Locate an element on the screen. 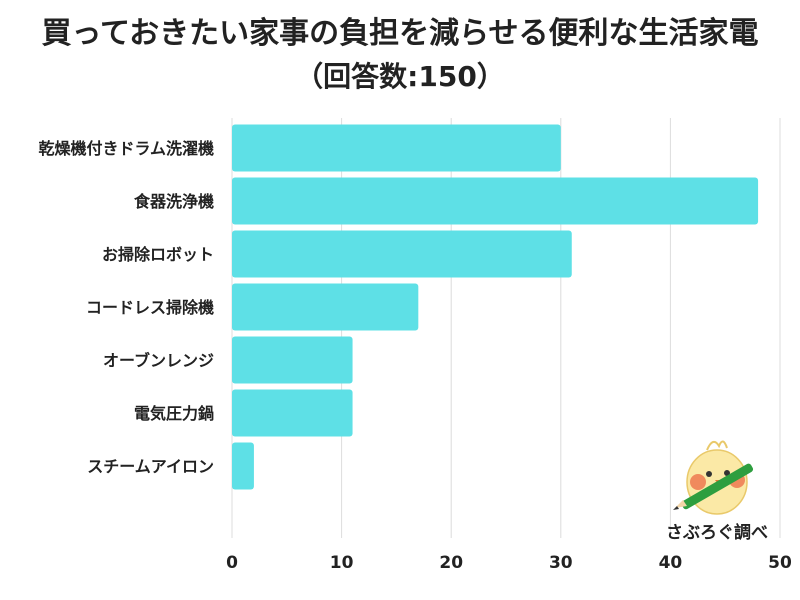  x-tick-label: 10 is located at coordinates (342, 563).